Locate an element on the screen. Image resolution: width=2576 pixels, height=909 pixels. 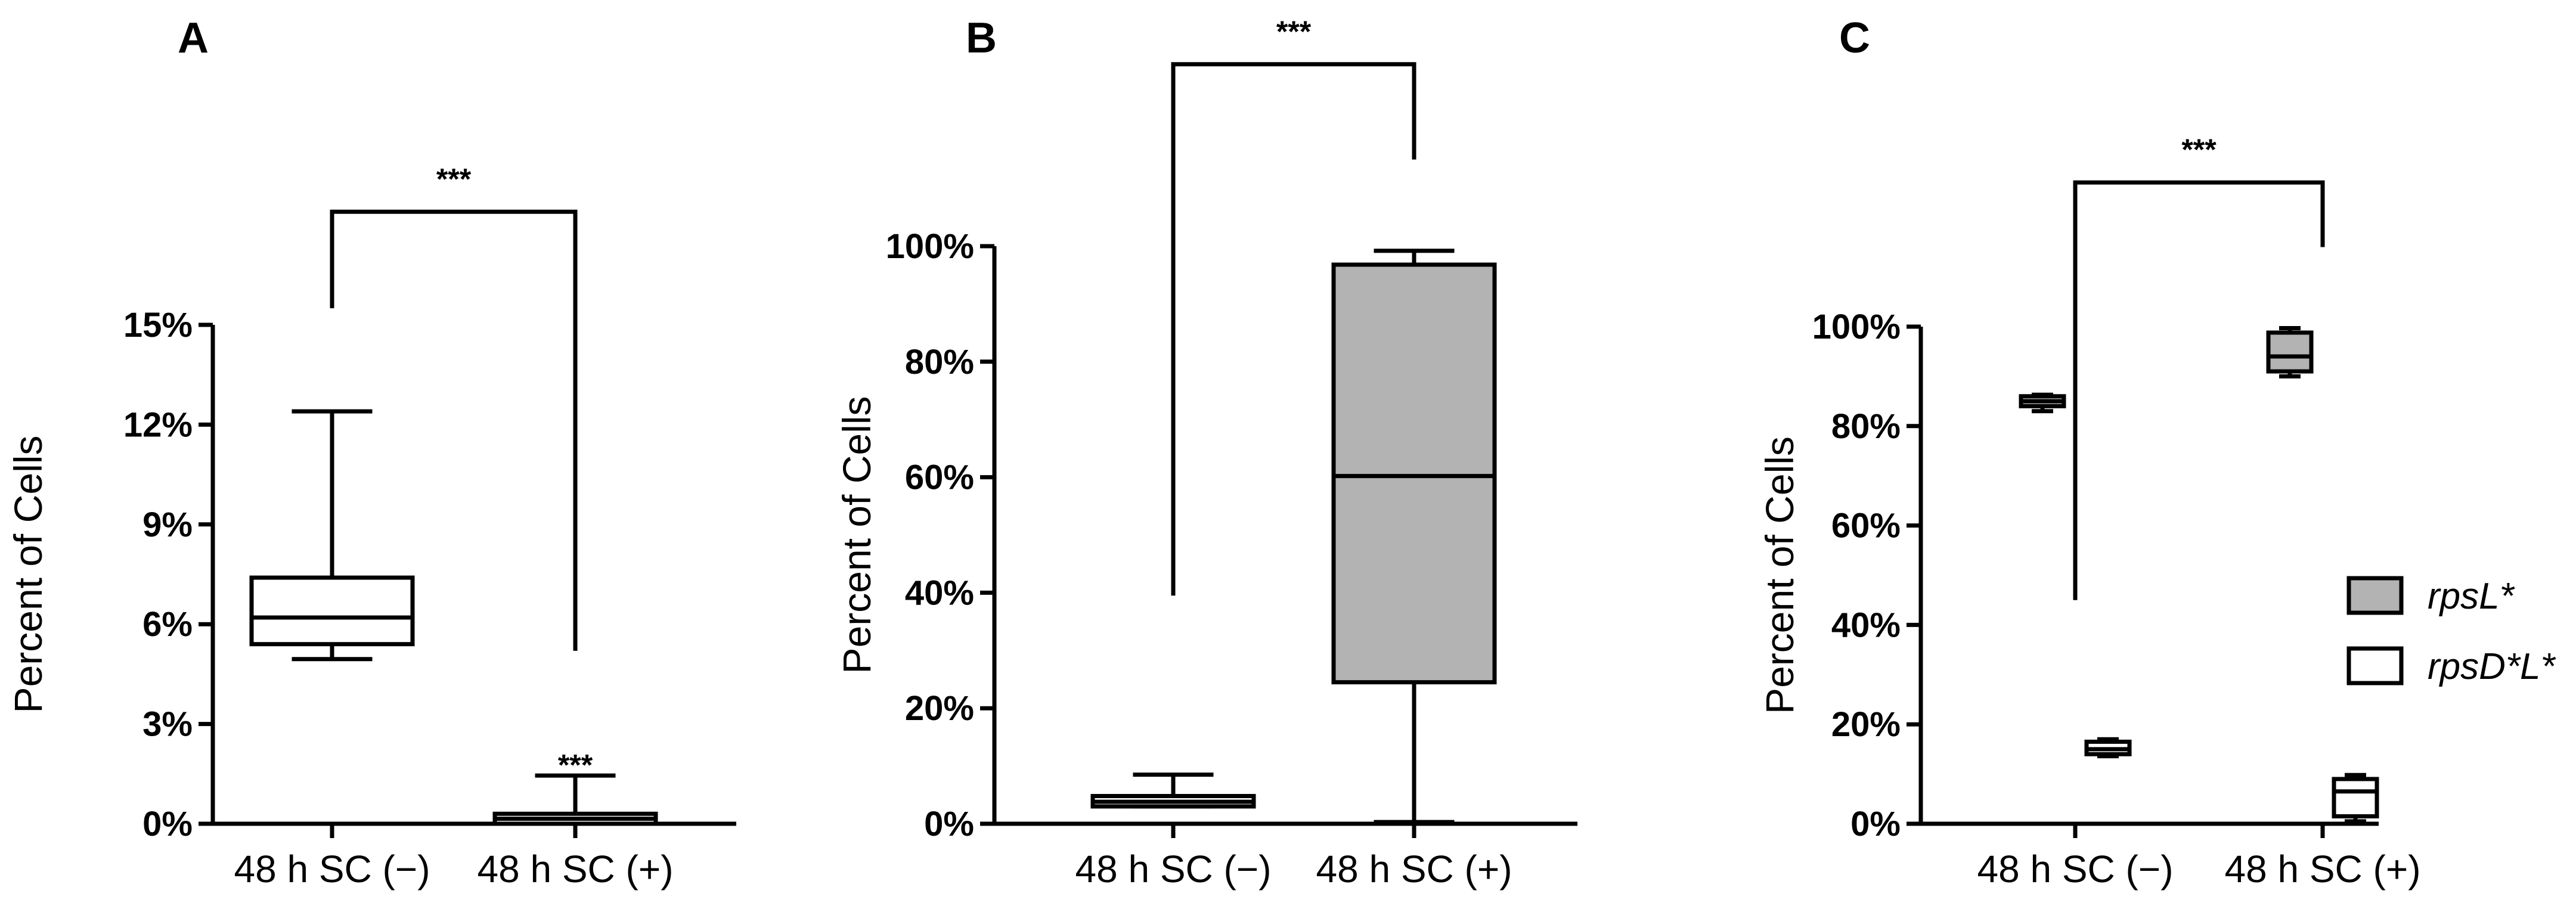
legend-label: rpsD*L* is located at coordinates (2492, 667).